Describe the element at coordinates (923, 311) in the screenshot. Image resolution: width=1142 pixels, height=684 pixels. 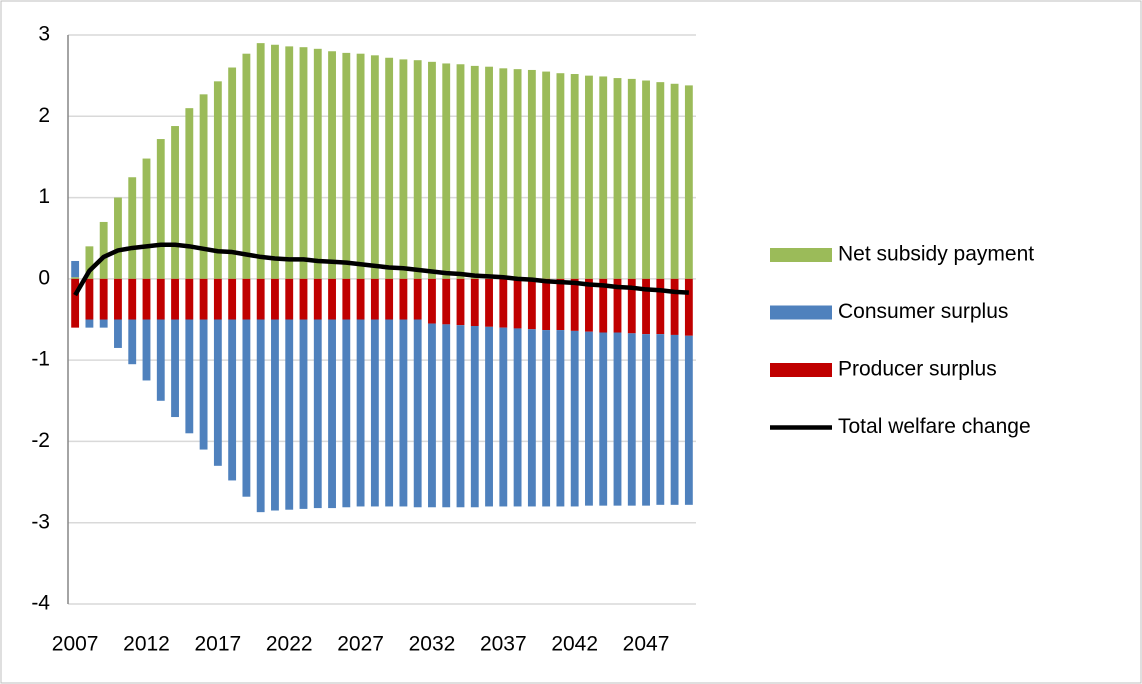
I see `legend-label: Consumer surplus` at that location.